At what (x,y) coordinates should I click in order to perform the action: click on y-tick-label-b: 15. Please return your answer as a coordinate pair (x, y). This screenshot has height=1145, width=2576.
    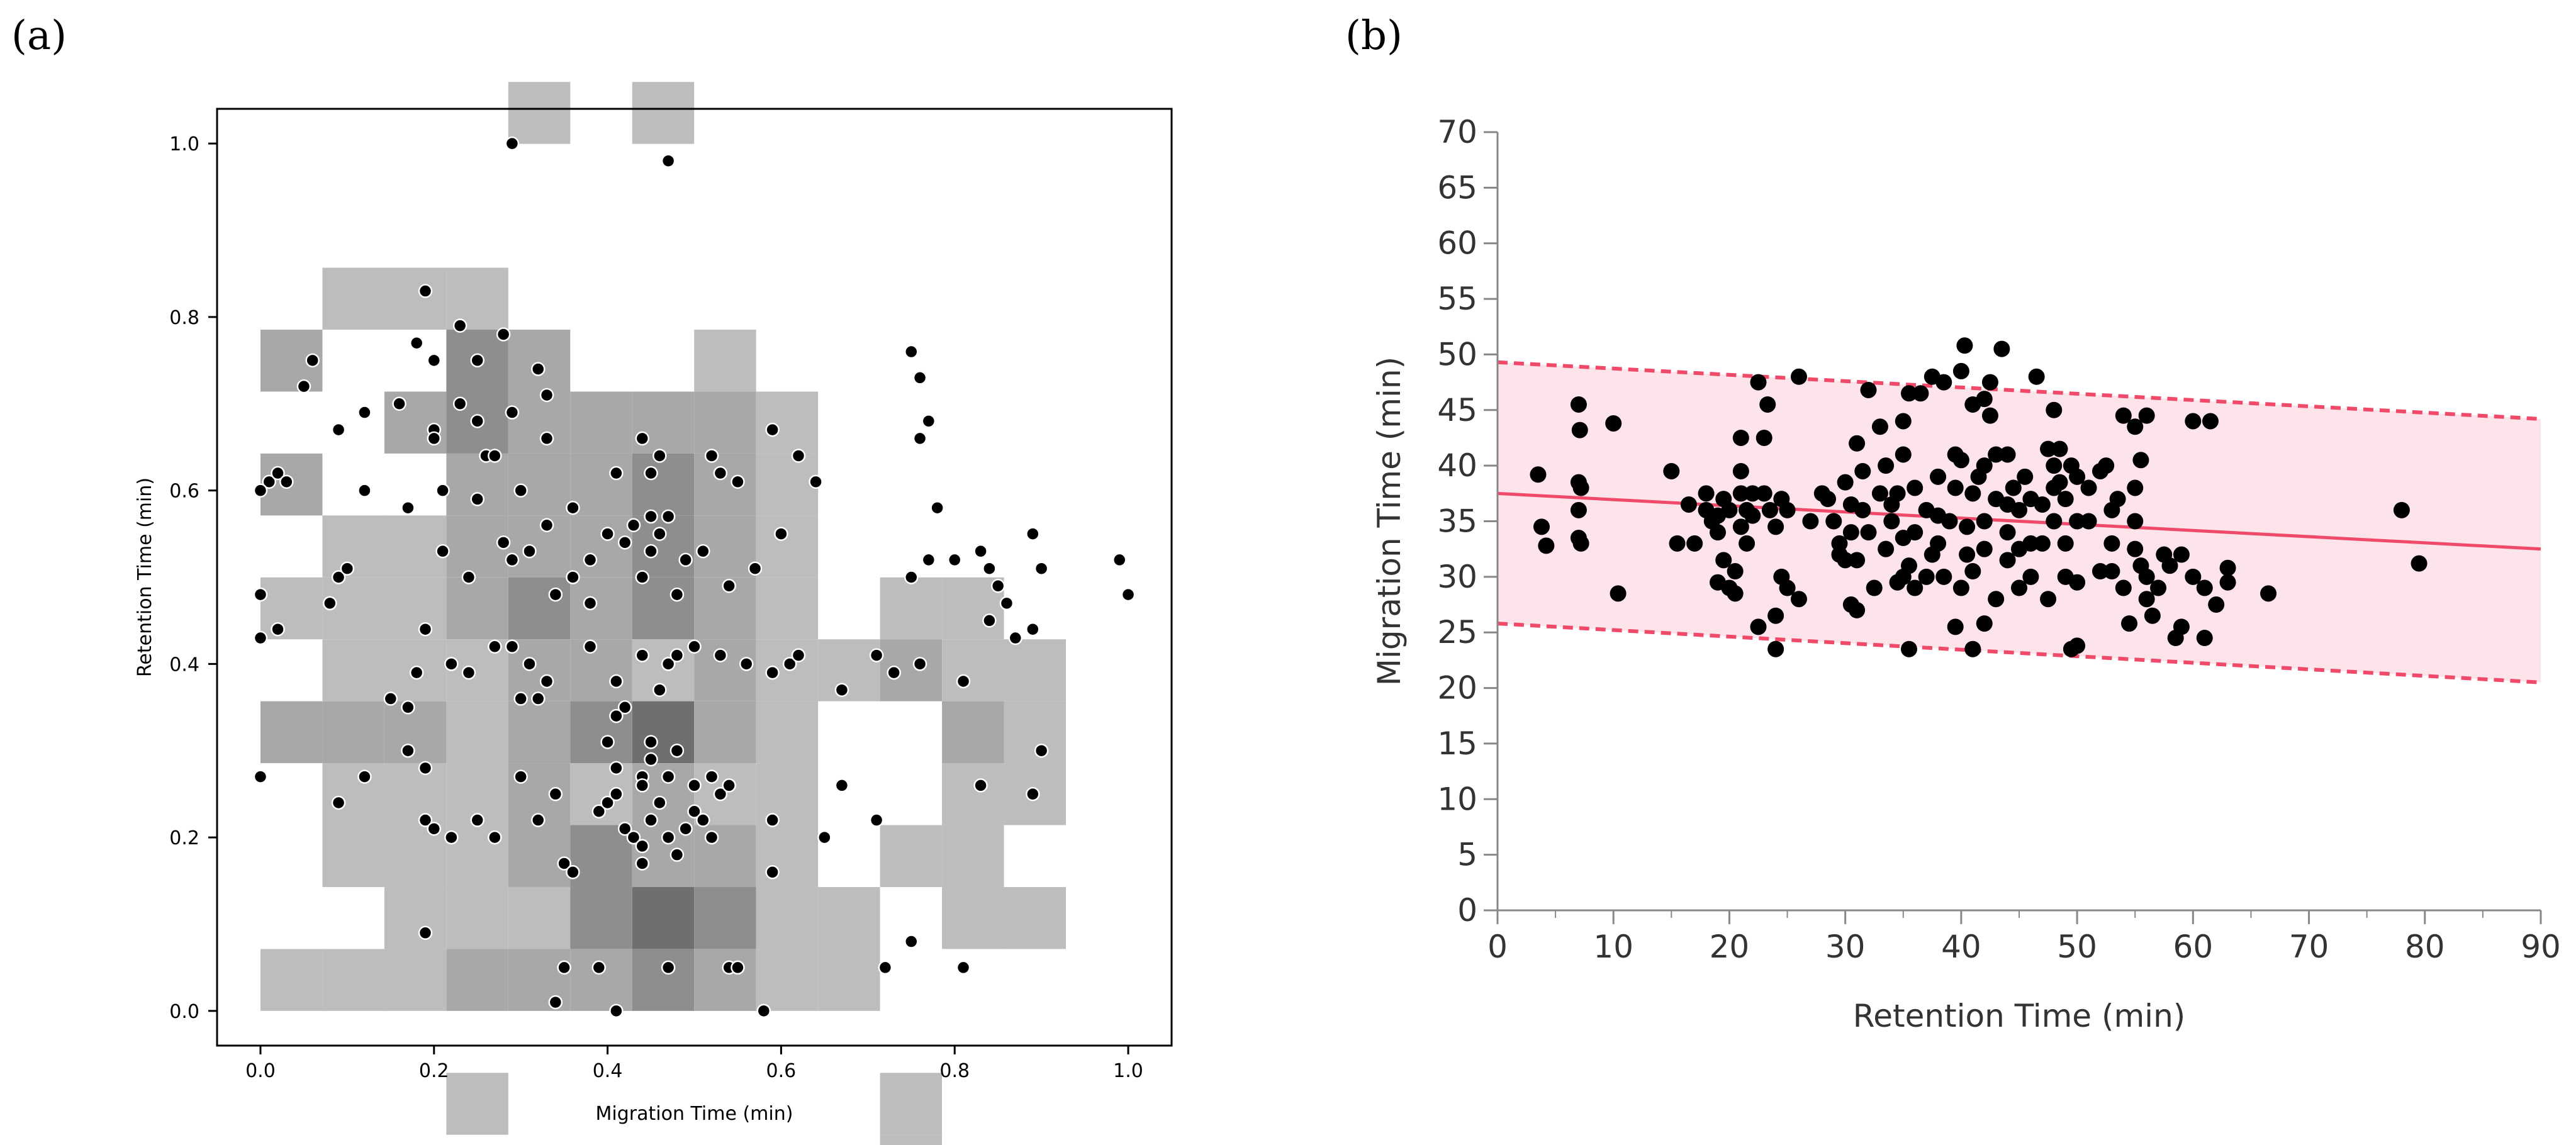
    Looking at the image, I should click on (1457, 743).